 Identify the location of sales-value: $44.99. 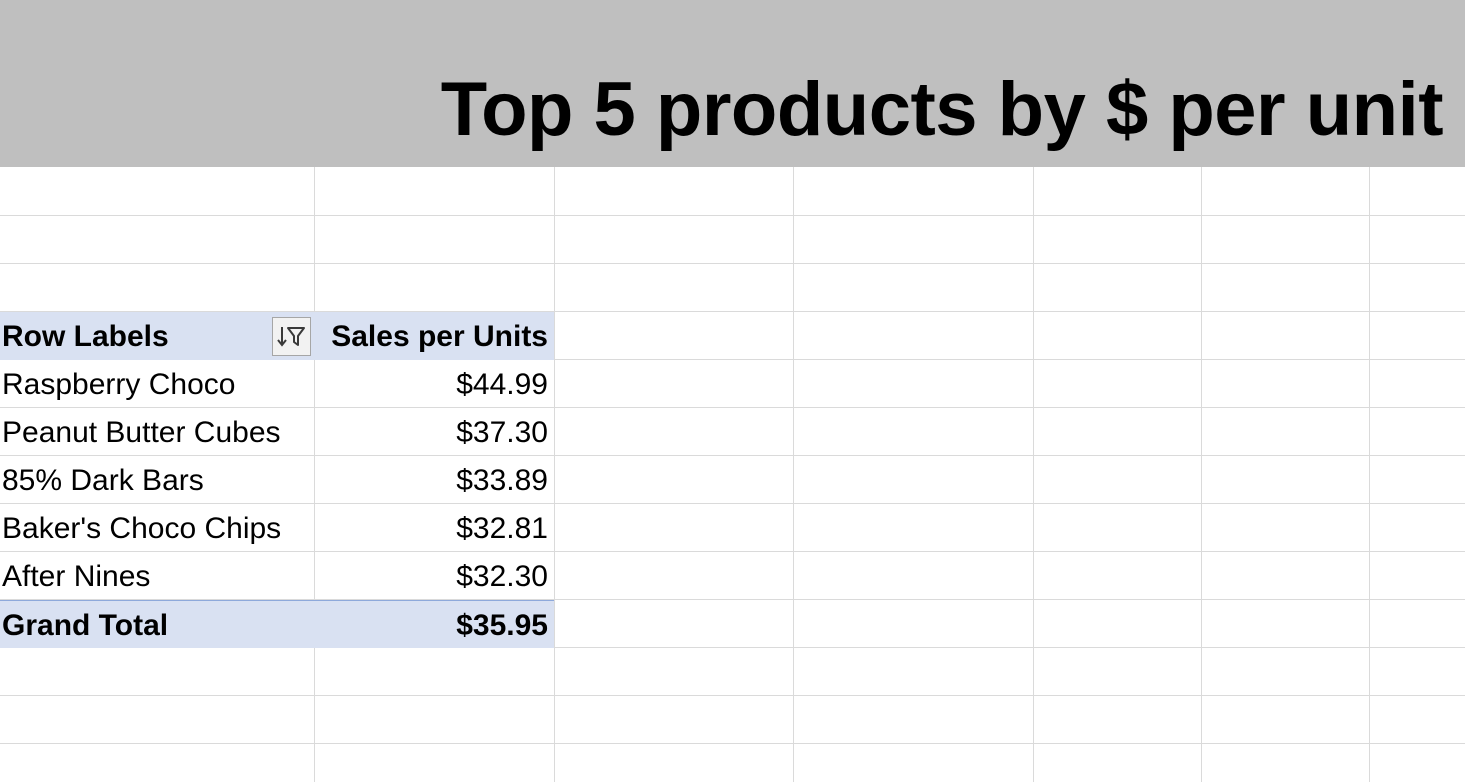
(502, 384).